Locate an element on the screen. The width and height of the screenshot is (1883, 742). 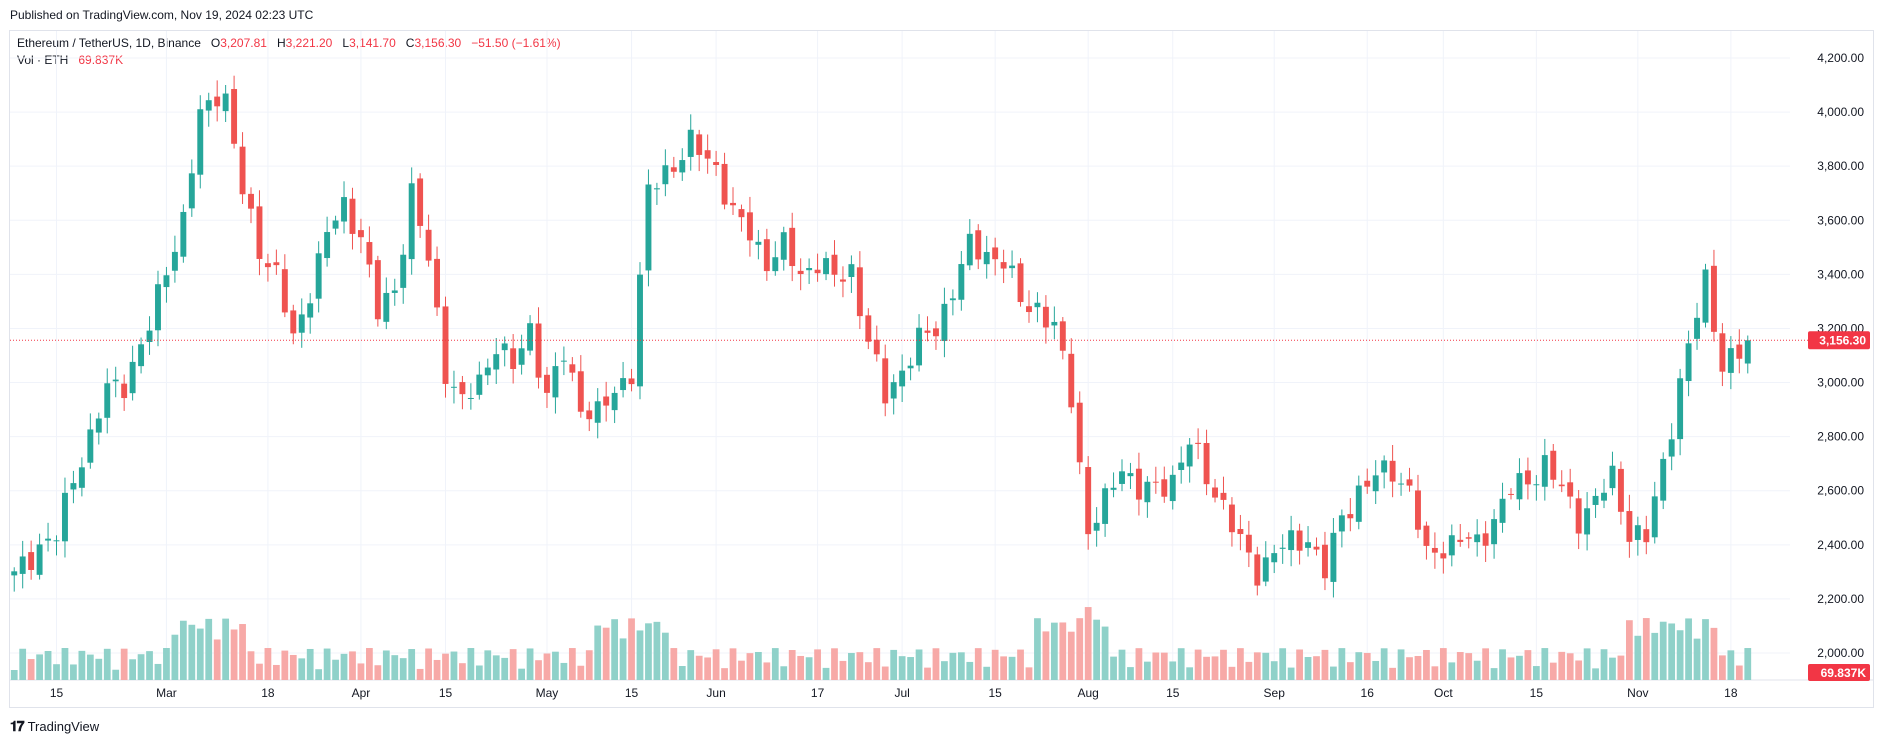
legend-symbol: Ethereum / TetherUS, 1D, Binance is located at coordinates (109, 43).